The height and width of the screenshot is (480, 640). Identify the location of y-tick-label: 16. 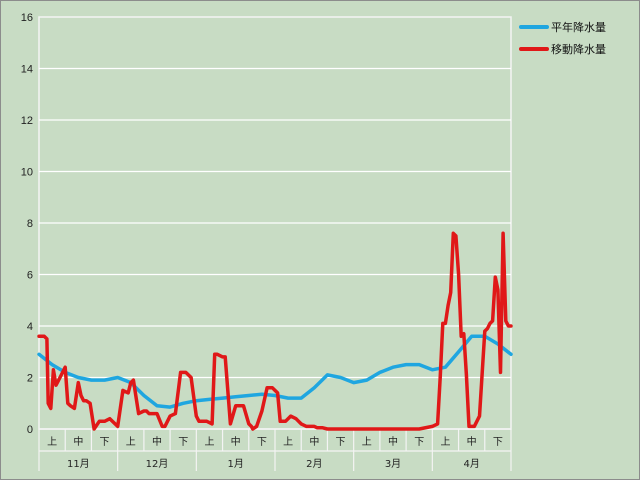
(27, 18).